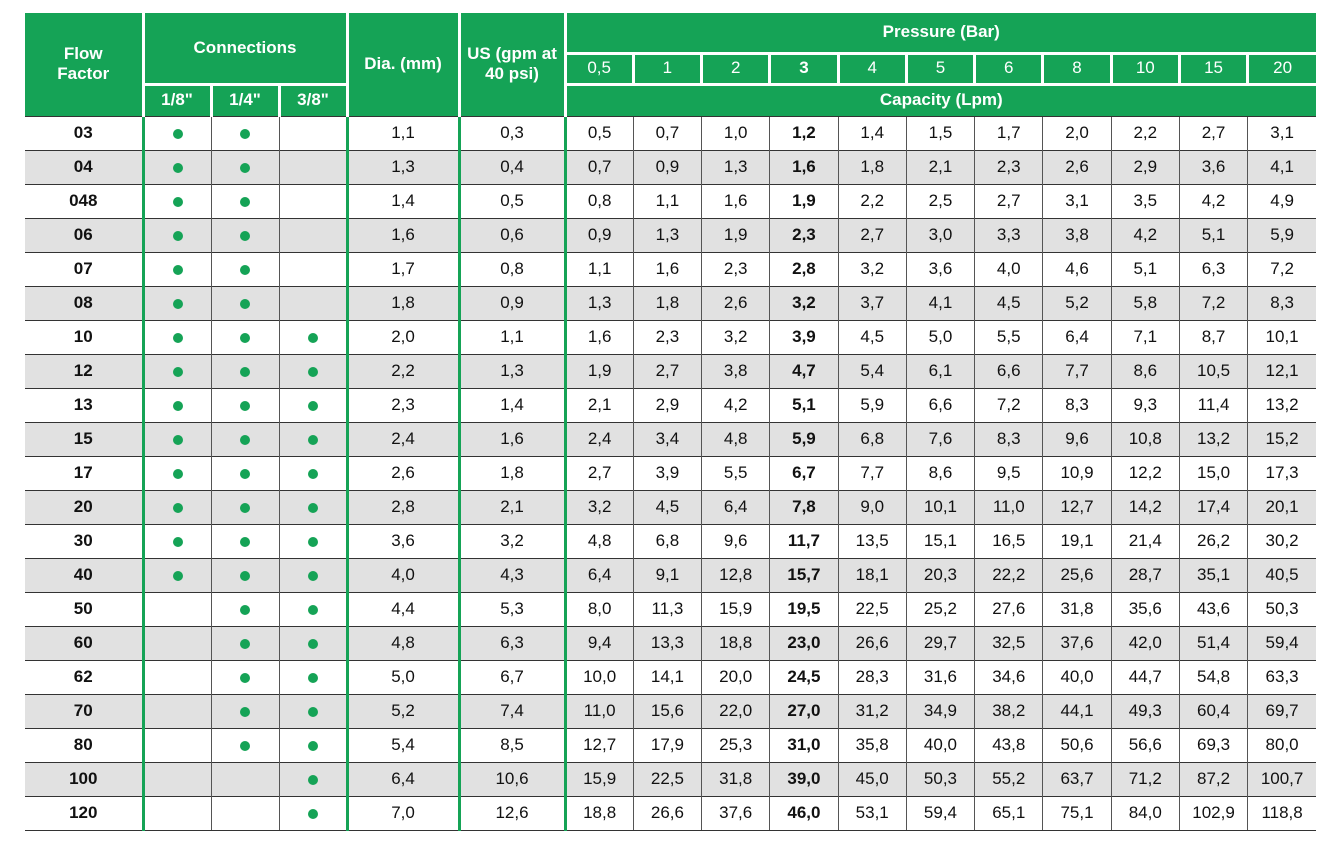  What do you see at coordinates (872, 336) in the screenshot?
I see `capacity-cell: 4,5` at bounding box center [872, 336].